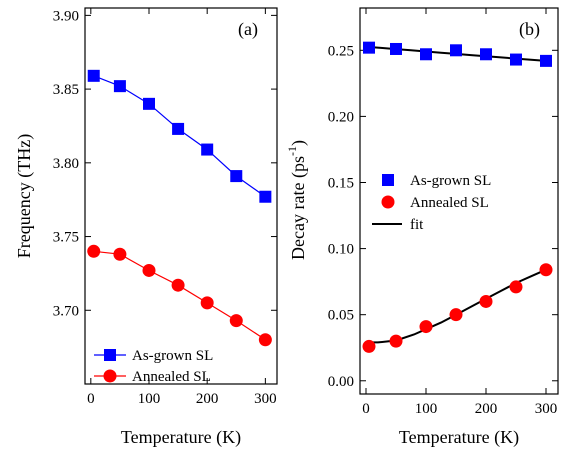 This screenshot has height=451, width=567. Describe the element at coordinates (546, 409) in the screenshot. I see `x-tick-label-b-3: 300` at that location.